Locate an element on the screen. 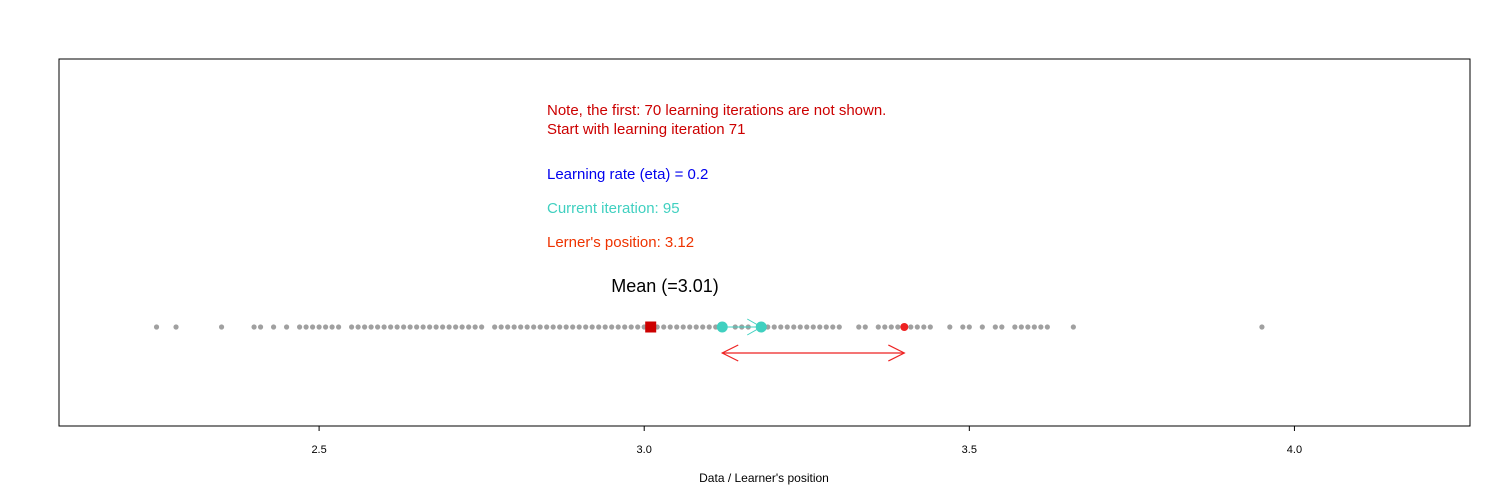 Image resolution: width=1500 pixels, height=500 pixels. mean-label: Mean (=3.01) is located at coordinates (665, 286).